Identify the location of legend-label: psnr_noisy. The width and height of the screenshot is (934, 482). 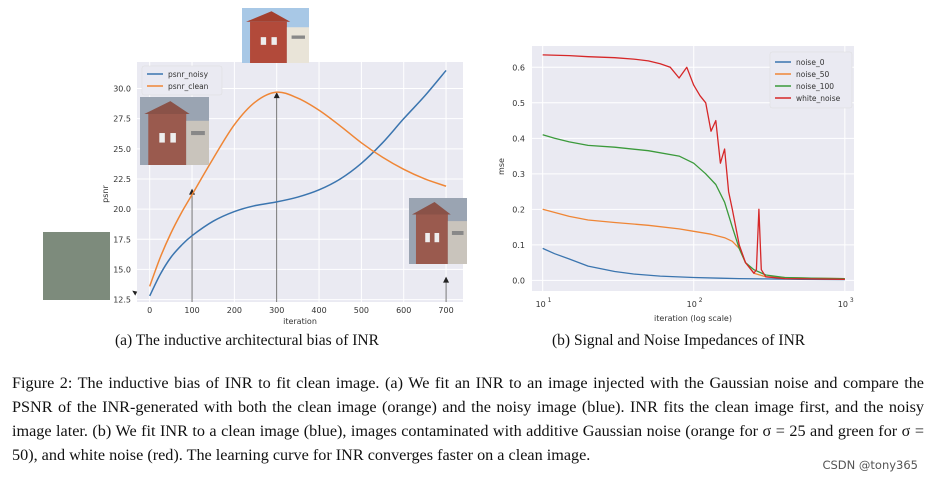
(188, 74).